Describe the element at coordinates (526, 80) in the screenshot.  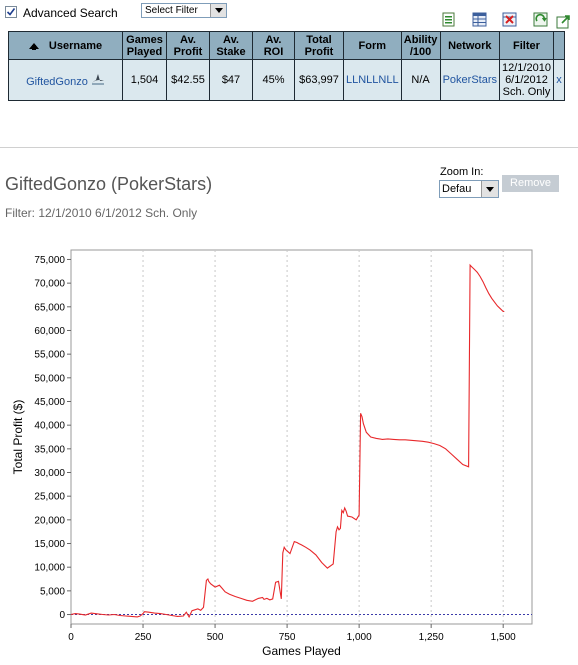
I see `cell-filter: 12/1/2010 6/1/2012 Sch. Only` at that location.